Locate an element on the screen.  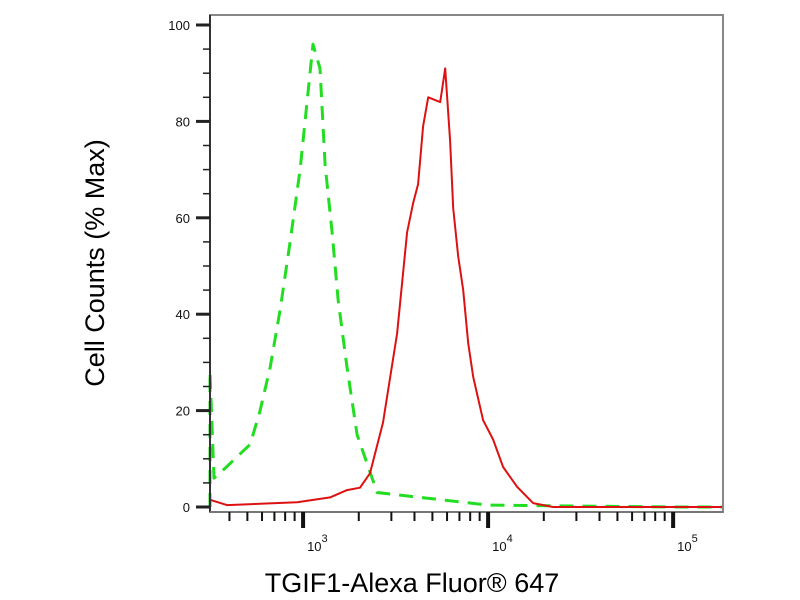
x-axis-title: TGIF1-Alexa Fluor® 647 is located at coordinates (412, 583).